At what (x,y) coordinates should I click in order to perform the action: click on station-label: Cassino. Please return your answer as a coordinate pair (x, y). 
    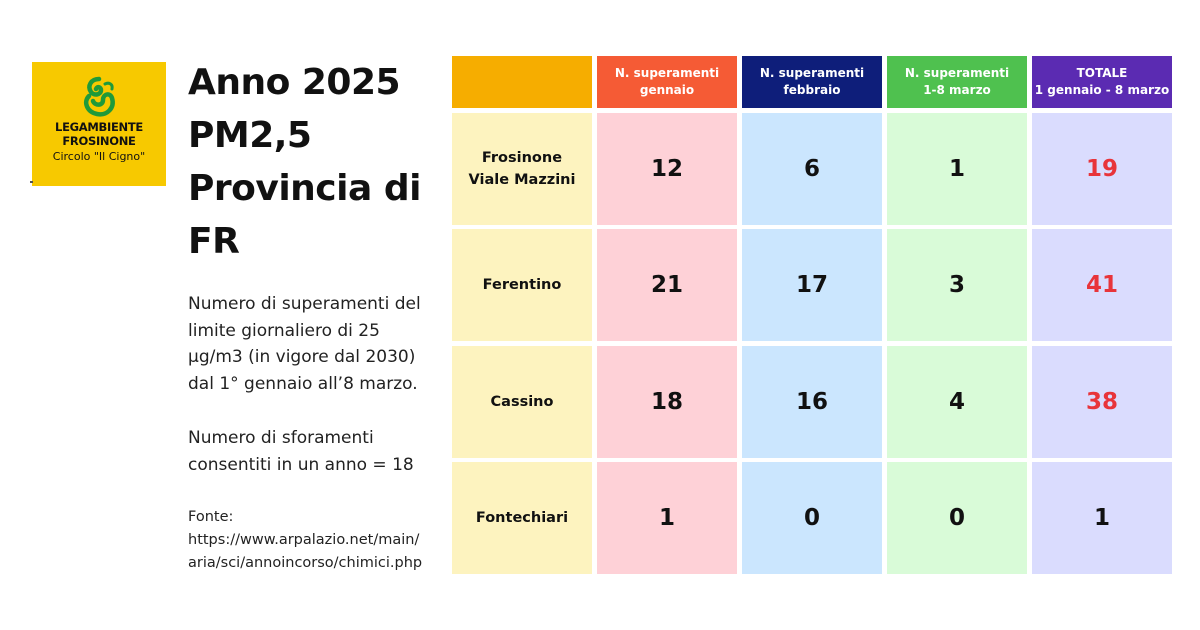
    Looking at the image, I should click on (522, 401).